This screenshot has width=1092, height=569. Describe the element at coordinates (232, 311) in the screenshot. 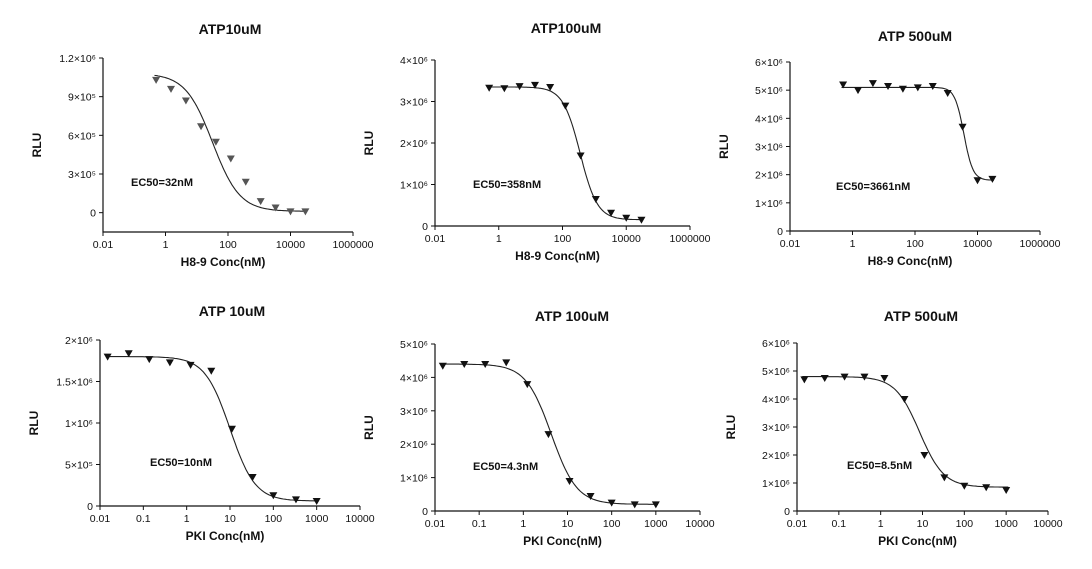

I see `chart-title: ATP 10uM` at that location.